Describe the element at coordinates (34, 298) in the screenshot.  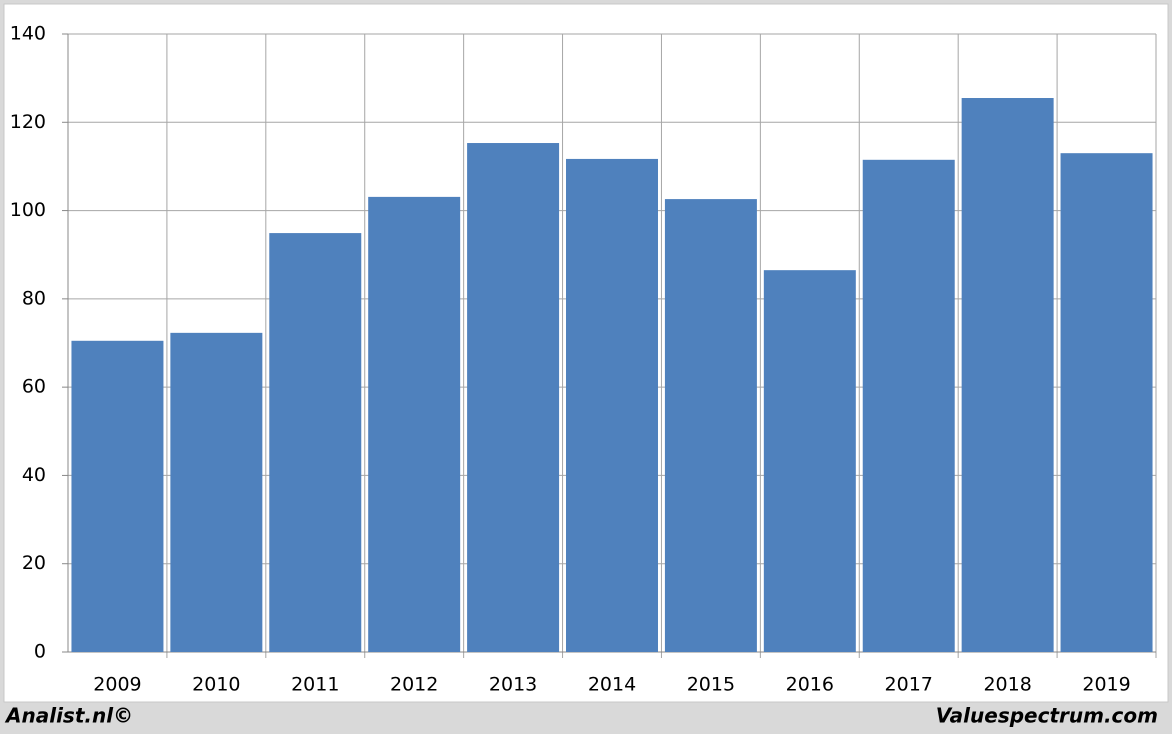
I see `y-tick-label: 80` at that location.